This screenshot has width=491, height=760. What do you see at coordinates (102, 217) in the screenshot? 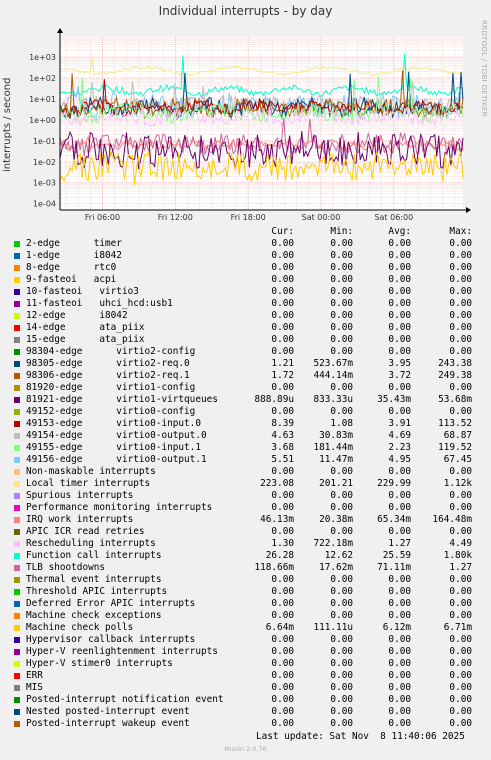
I see `x-tick-label: Fri 06:00` at bounding box center [102, 217].